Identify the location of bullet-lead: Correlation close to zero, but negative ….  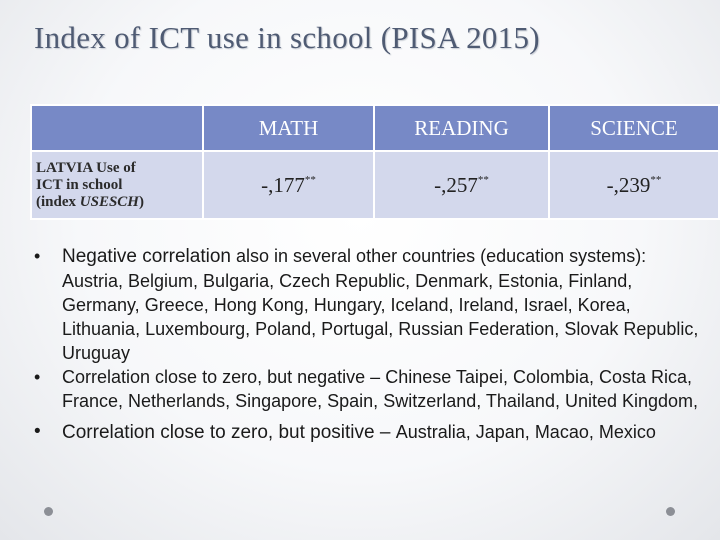
(221, 377).